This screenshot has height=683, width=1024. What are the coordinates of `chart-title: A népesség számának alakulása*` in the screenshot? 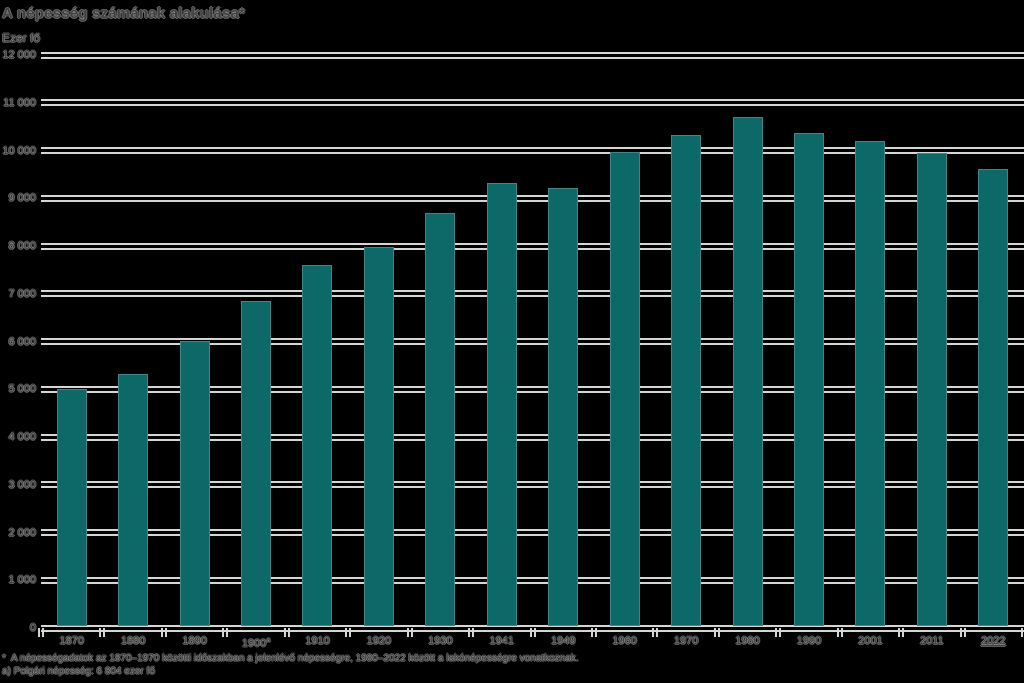 It's located at (124, 13).